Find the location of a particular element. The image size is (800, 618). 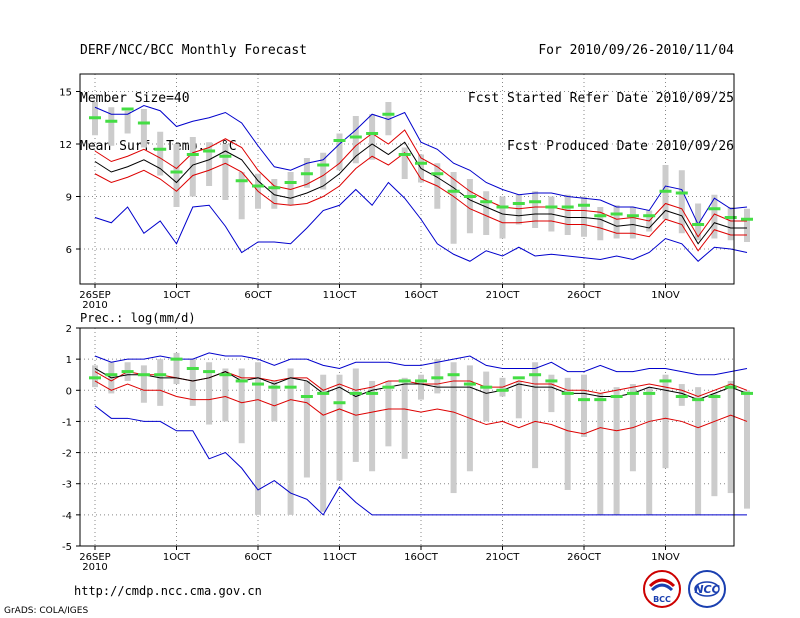

x-tick-label: 26OCT is located at coordinates (584, 557).